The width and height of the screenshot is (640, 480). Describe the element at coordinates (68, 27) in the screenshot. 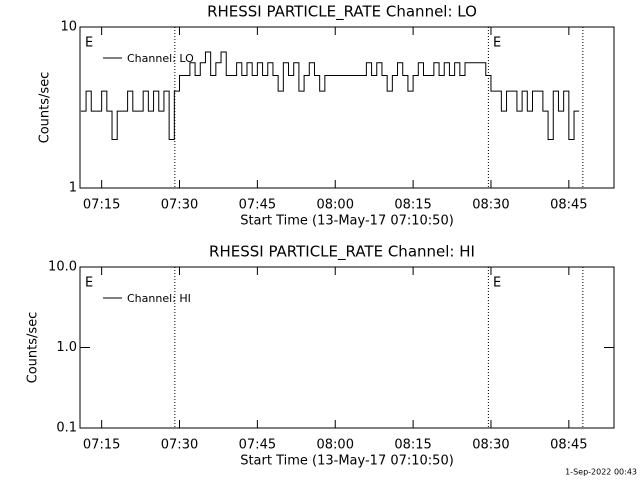

I see `y-tick-label: 10` at that location.